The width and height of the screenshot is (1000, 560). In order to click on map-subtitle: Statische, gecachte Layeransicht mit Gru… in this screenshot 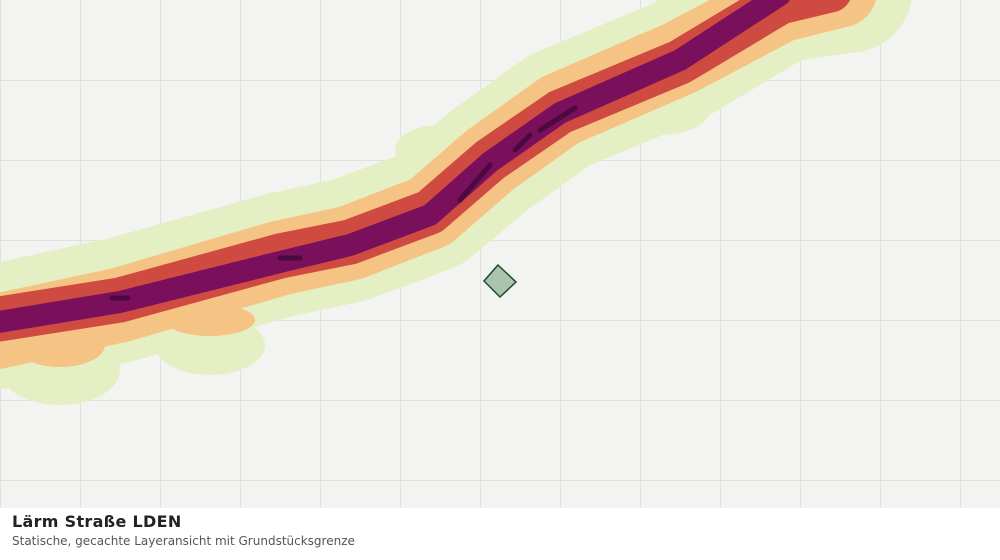, I will do `click(183, 541)`.